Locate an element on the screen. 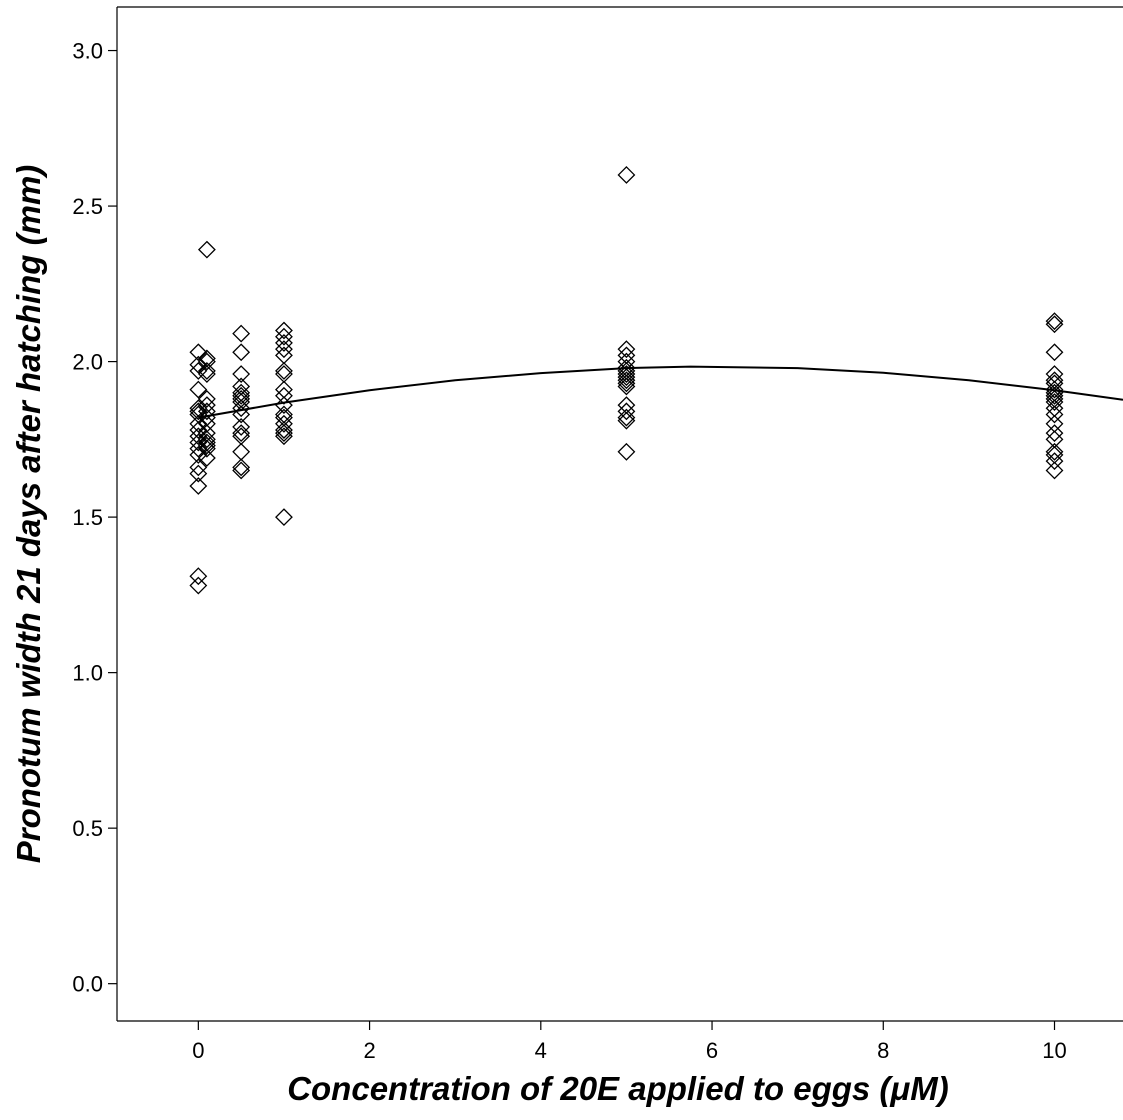 The height and width of the screenshot is (1120, 1123). y-tick-label: 3.0 is located at coordinates (87, 51).